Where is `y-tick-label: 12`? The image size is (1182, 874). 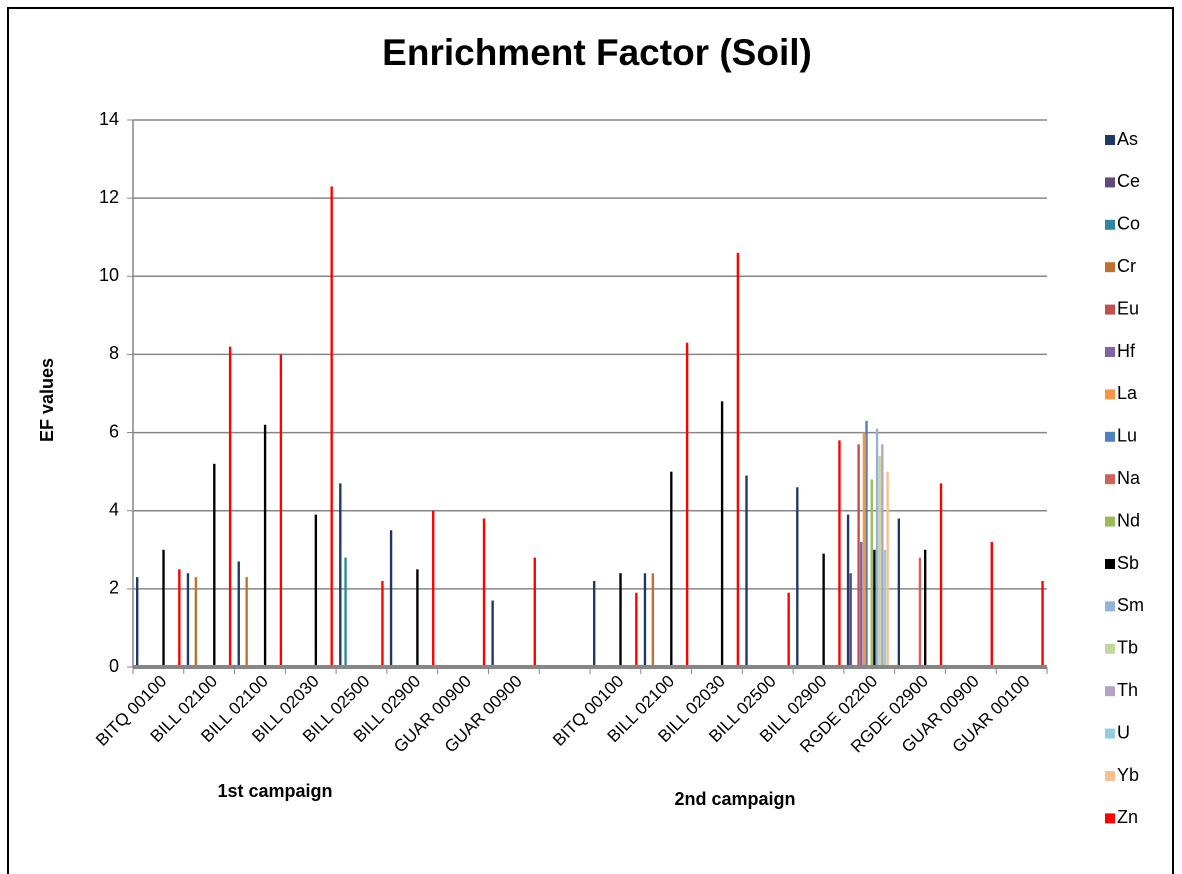
y-tick-label: 12 is located at coordinates (109, 197).